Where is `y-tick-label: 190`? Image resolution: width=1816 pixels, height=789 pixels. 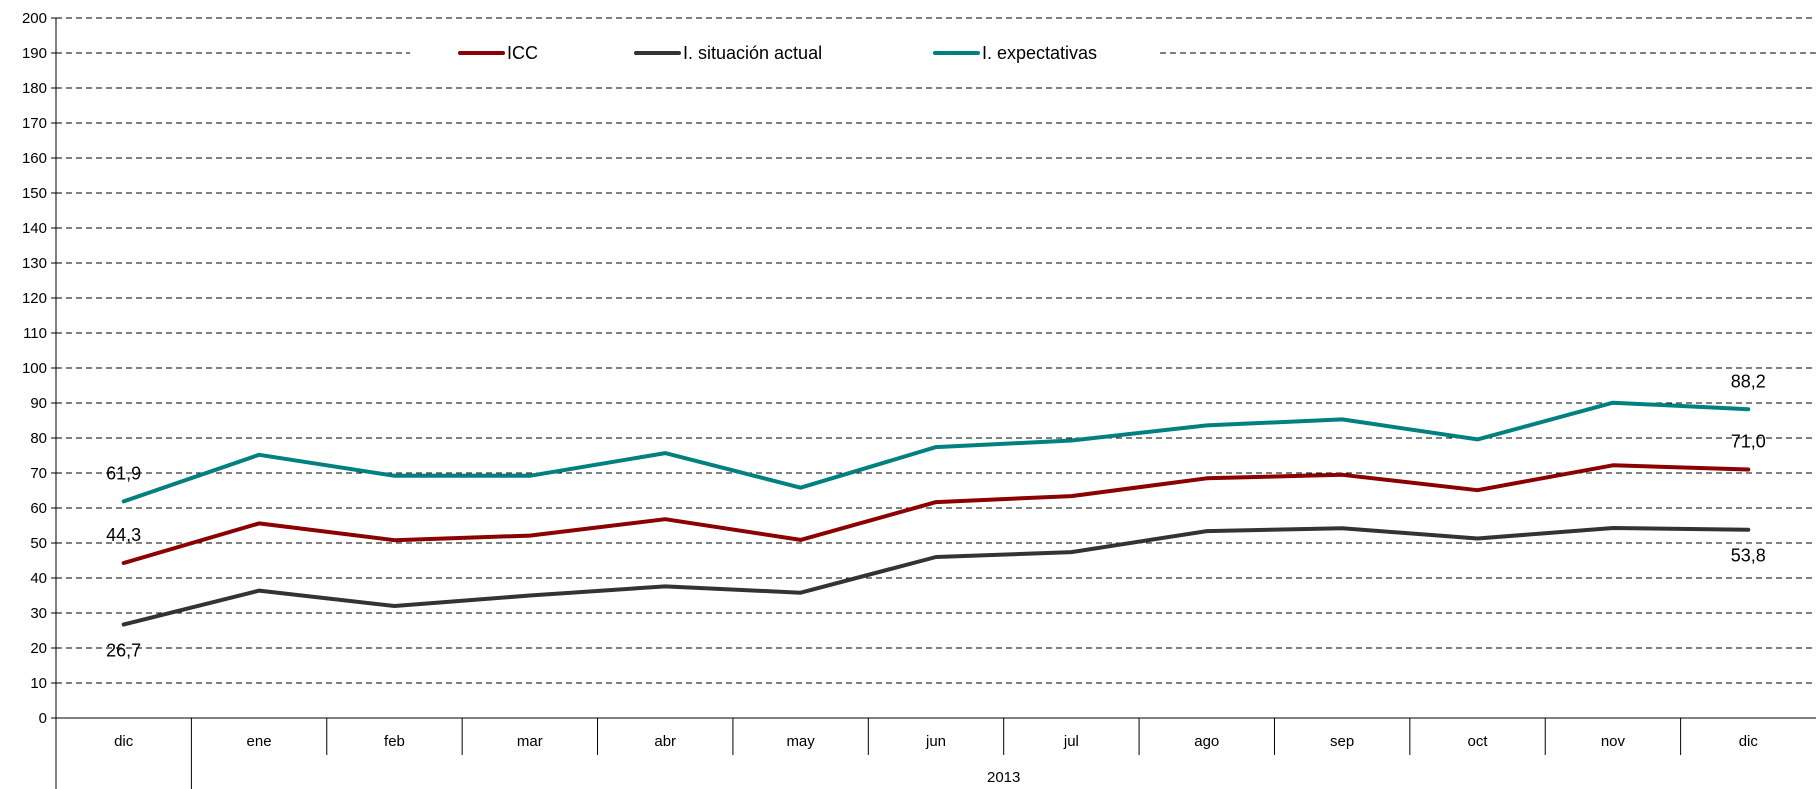 y-tick-label: 190 is located at coordinates (34, 53).